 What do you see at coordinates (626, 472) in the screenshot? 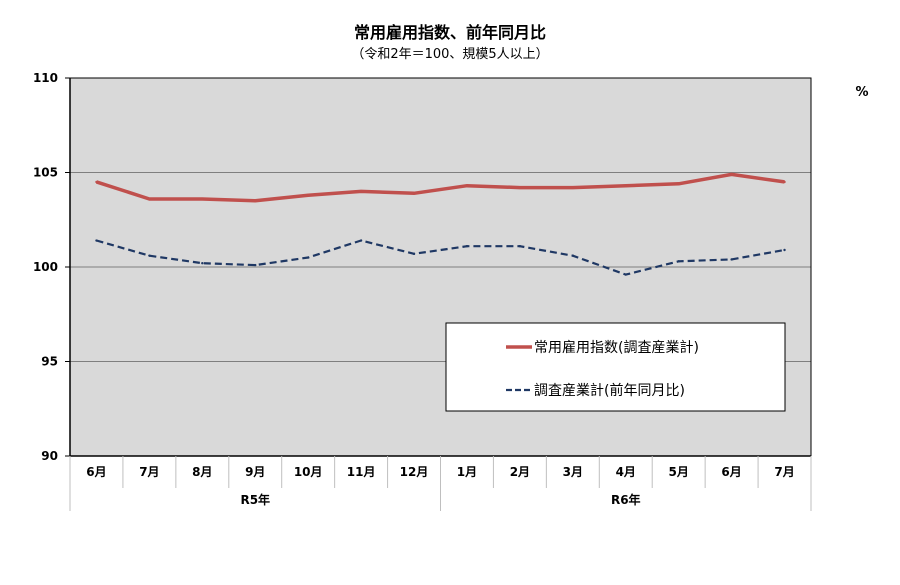
I see `x-tick-label: 4月` at bounding box center [626, 472].